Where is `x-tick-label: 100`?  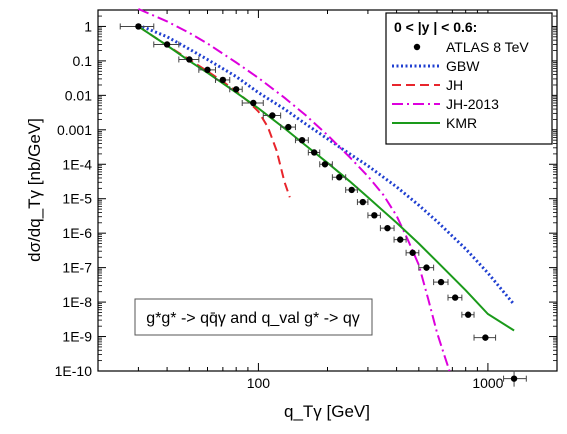
x-tick-label: 100 is located at coordinates (259, 383).